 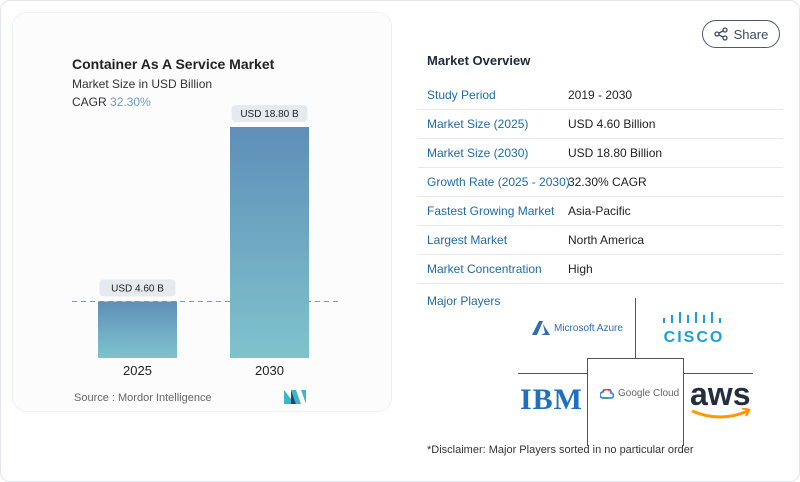 What do you see at coordinates (269, 370) in the screenshot?
I see `x-tick-label: 2030` at bounding box center [269, 370].